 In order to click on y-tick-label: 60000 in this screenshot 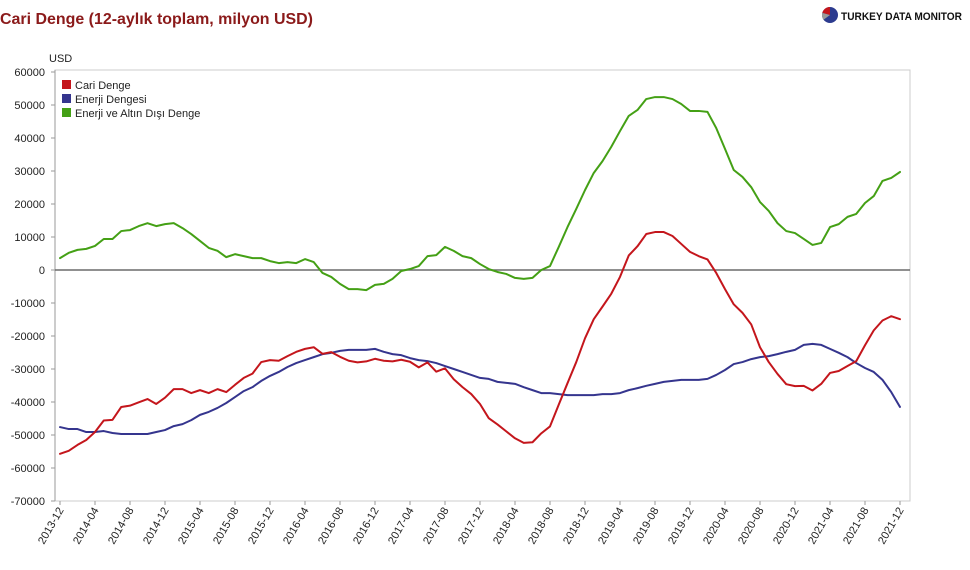, I will do `click(29, 73)`.